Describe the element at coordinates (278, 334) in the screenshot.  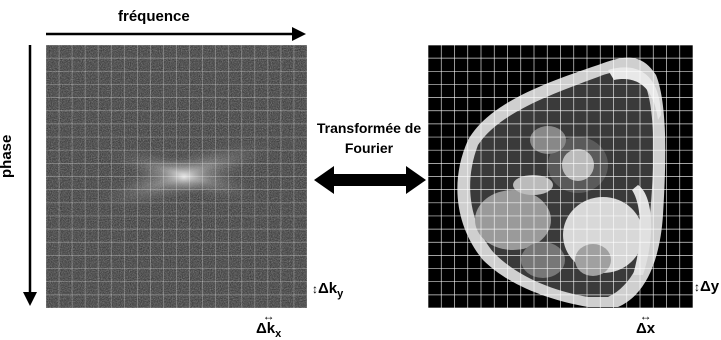
I see `delta-kx-subscript: x` at that location.